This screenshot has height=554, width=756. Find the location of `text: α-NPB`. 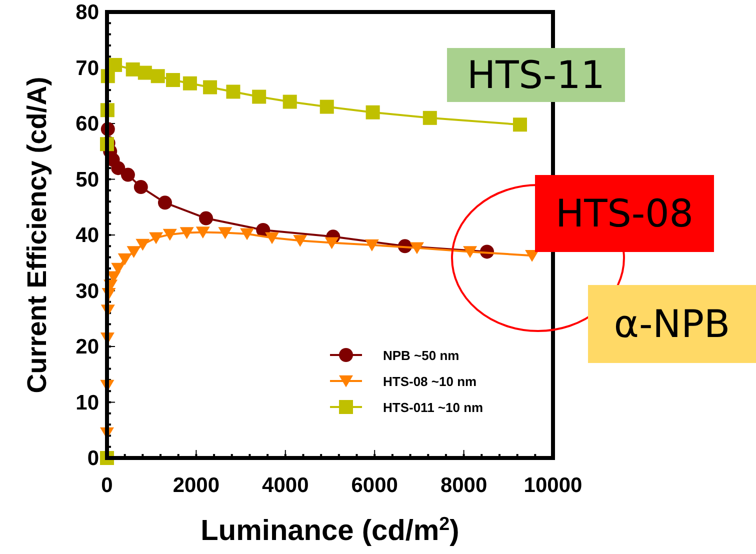

text: α-NPB is located at coordinates (672, 324).